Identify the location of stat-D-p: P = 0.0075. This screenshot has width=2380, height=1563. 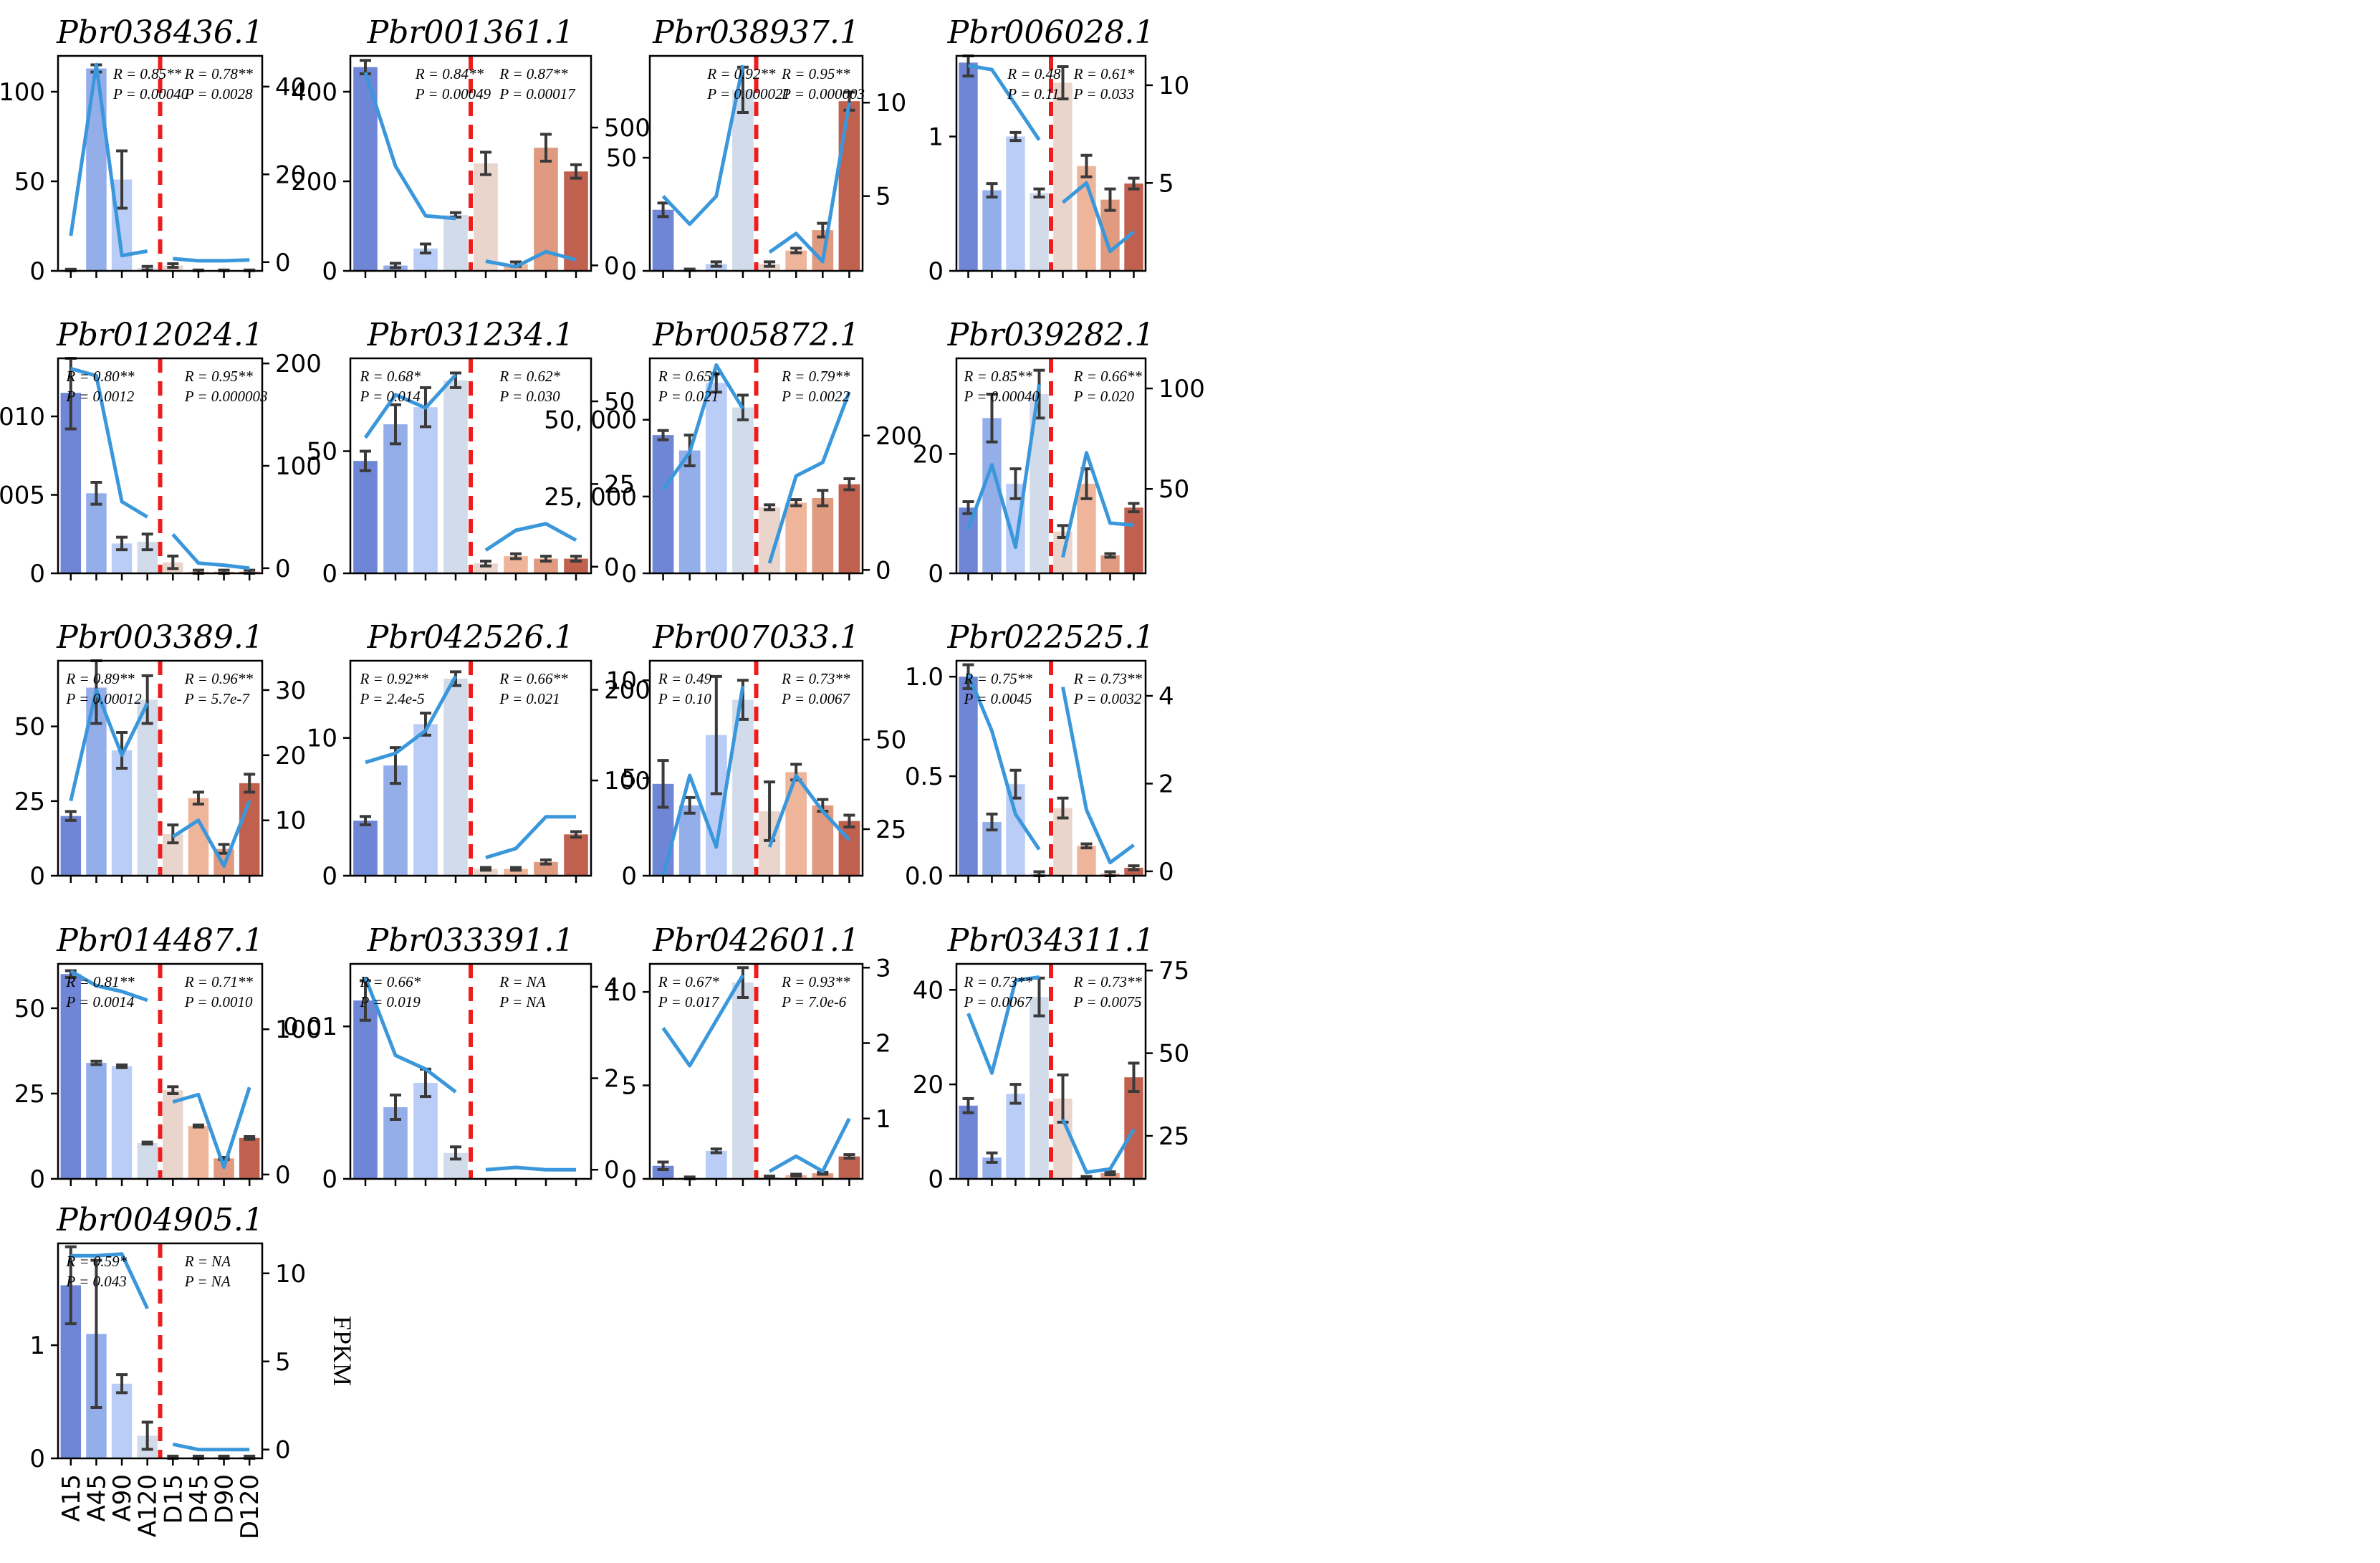
(1107, 1002).